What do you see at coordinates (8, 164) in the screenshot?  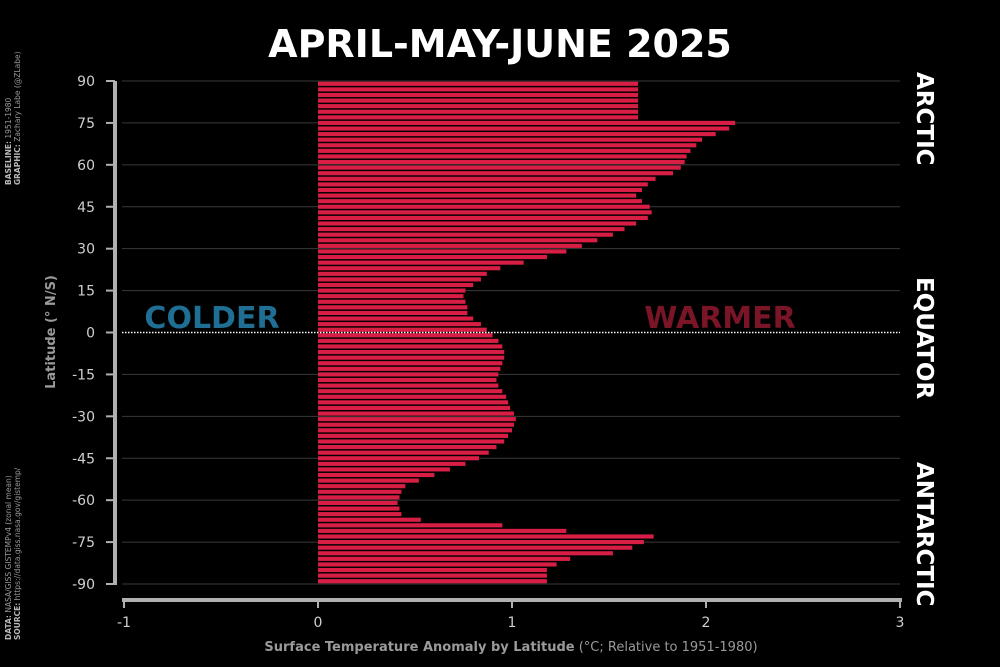 I see `baseline-label: BASELINE` at bounding box center [8, 164].